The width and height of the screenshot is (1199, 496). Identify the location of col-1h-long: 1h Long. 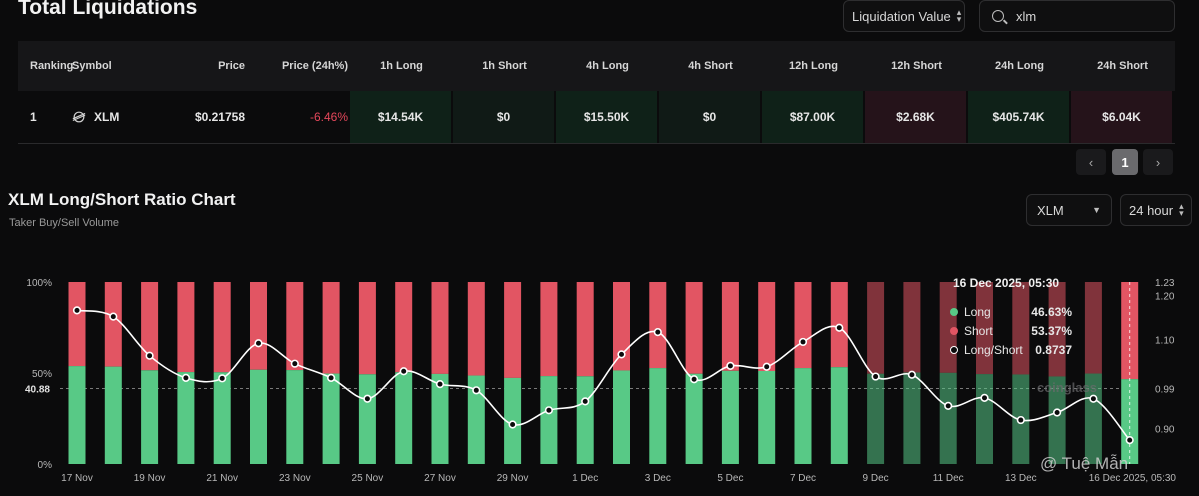
(401, 66).